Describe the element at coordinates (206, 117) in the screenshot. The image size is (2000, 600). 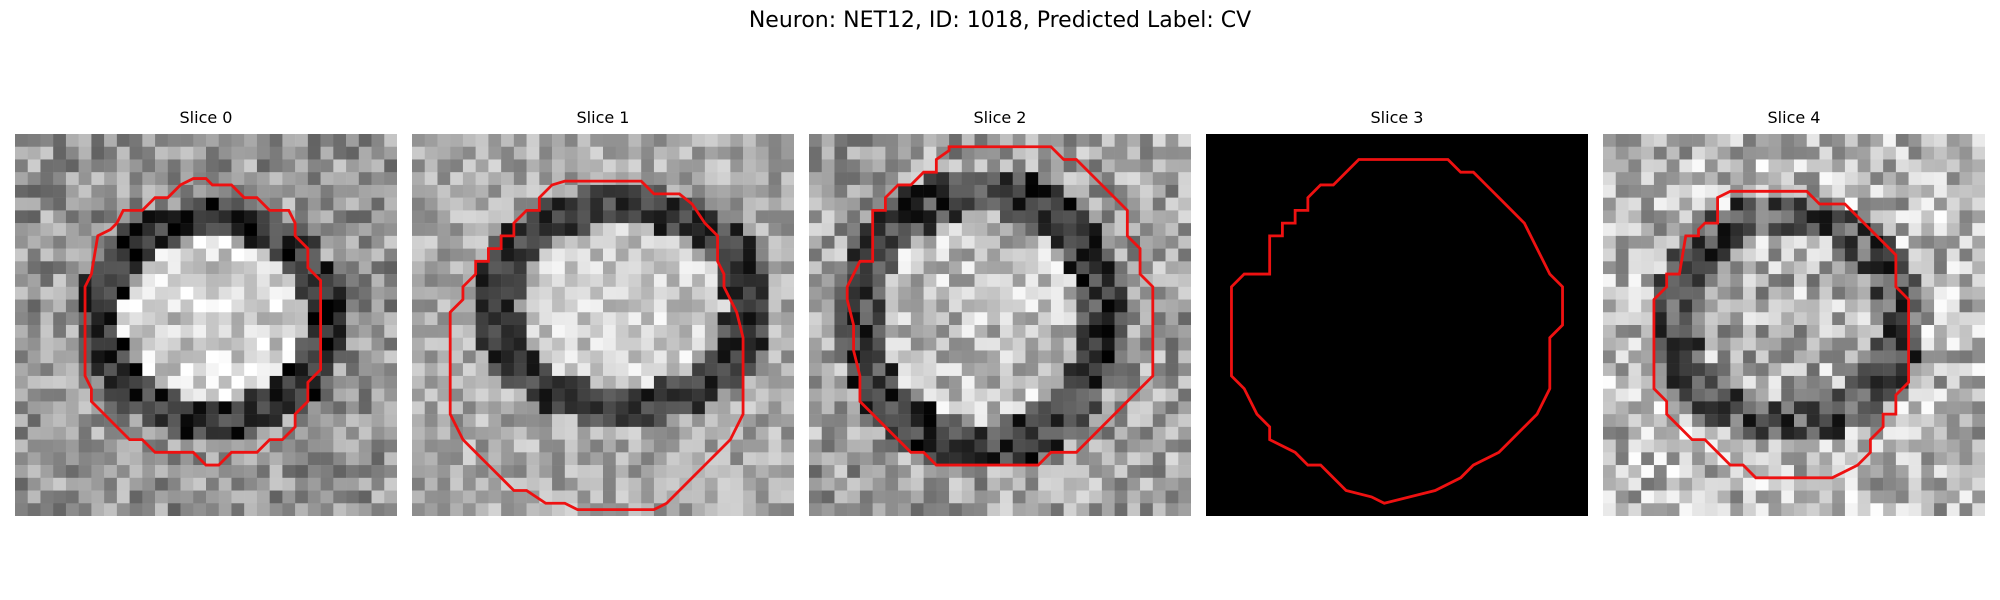
I see `slice-title-0: Slice 0` at that location.